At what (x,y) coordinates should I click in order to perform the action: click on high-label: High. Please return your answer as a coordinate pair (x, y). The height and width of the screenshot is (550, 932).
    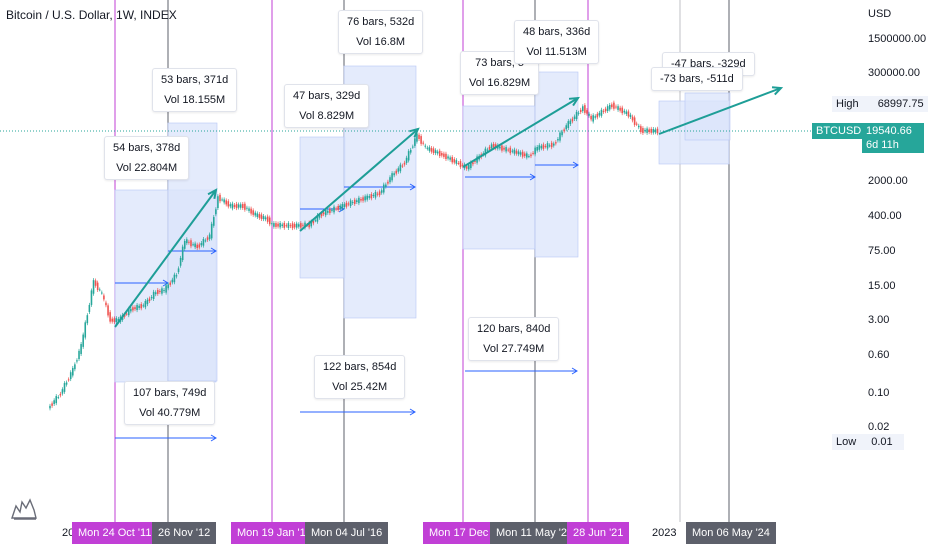
    Looking at the image, I should click on (847, 104).